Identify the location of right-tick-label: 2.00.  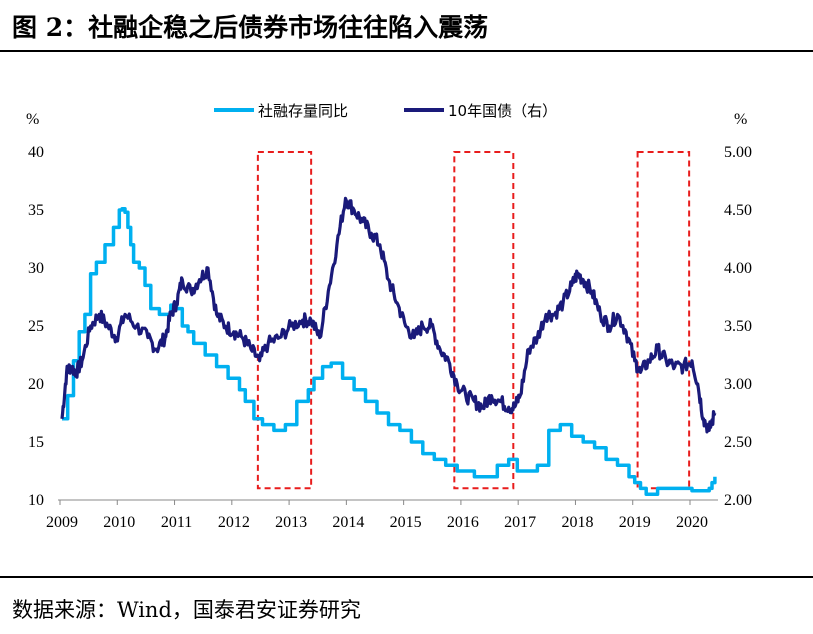
(738, 500).